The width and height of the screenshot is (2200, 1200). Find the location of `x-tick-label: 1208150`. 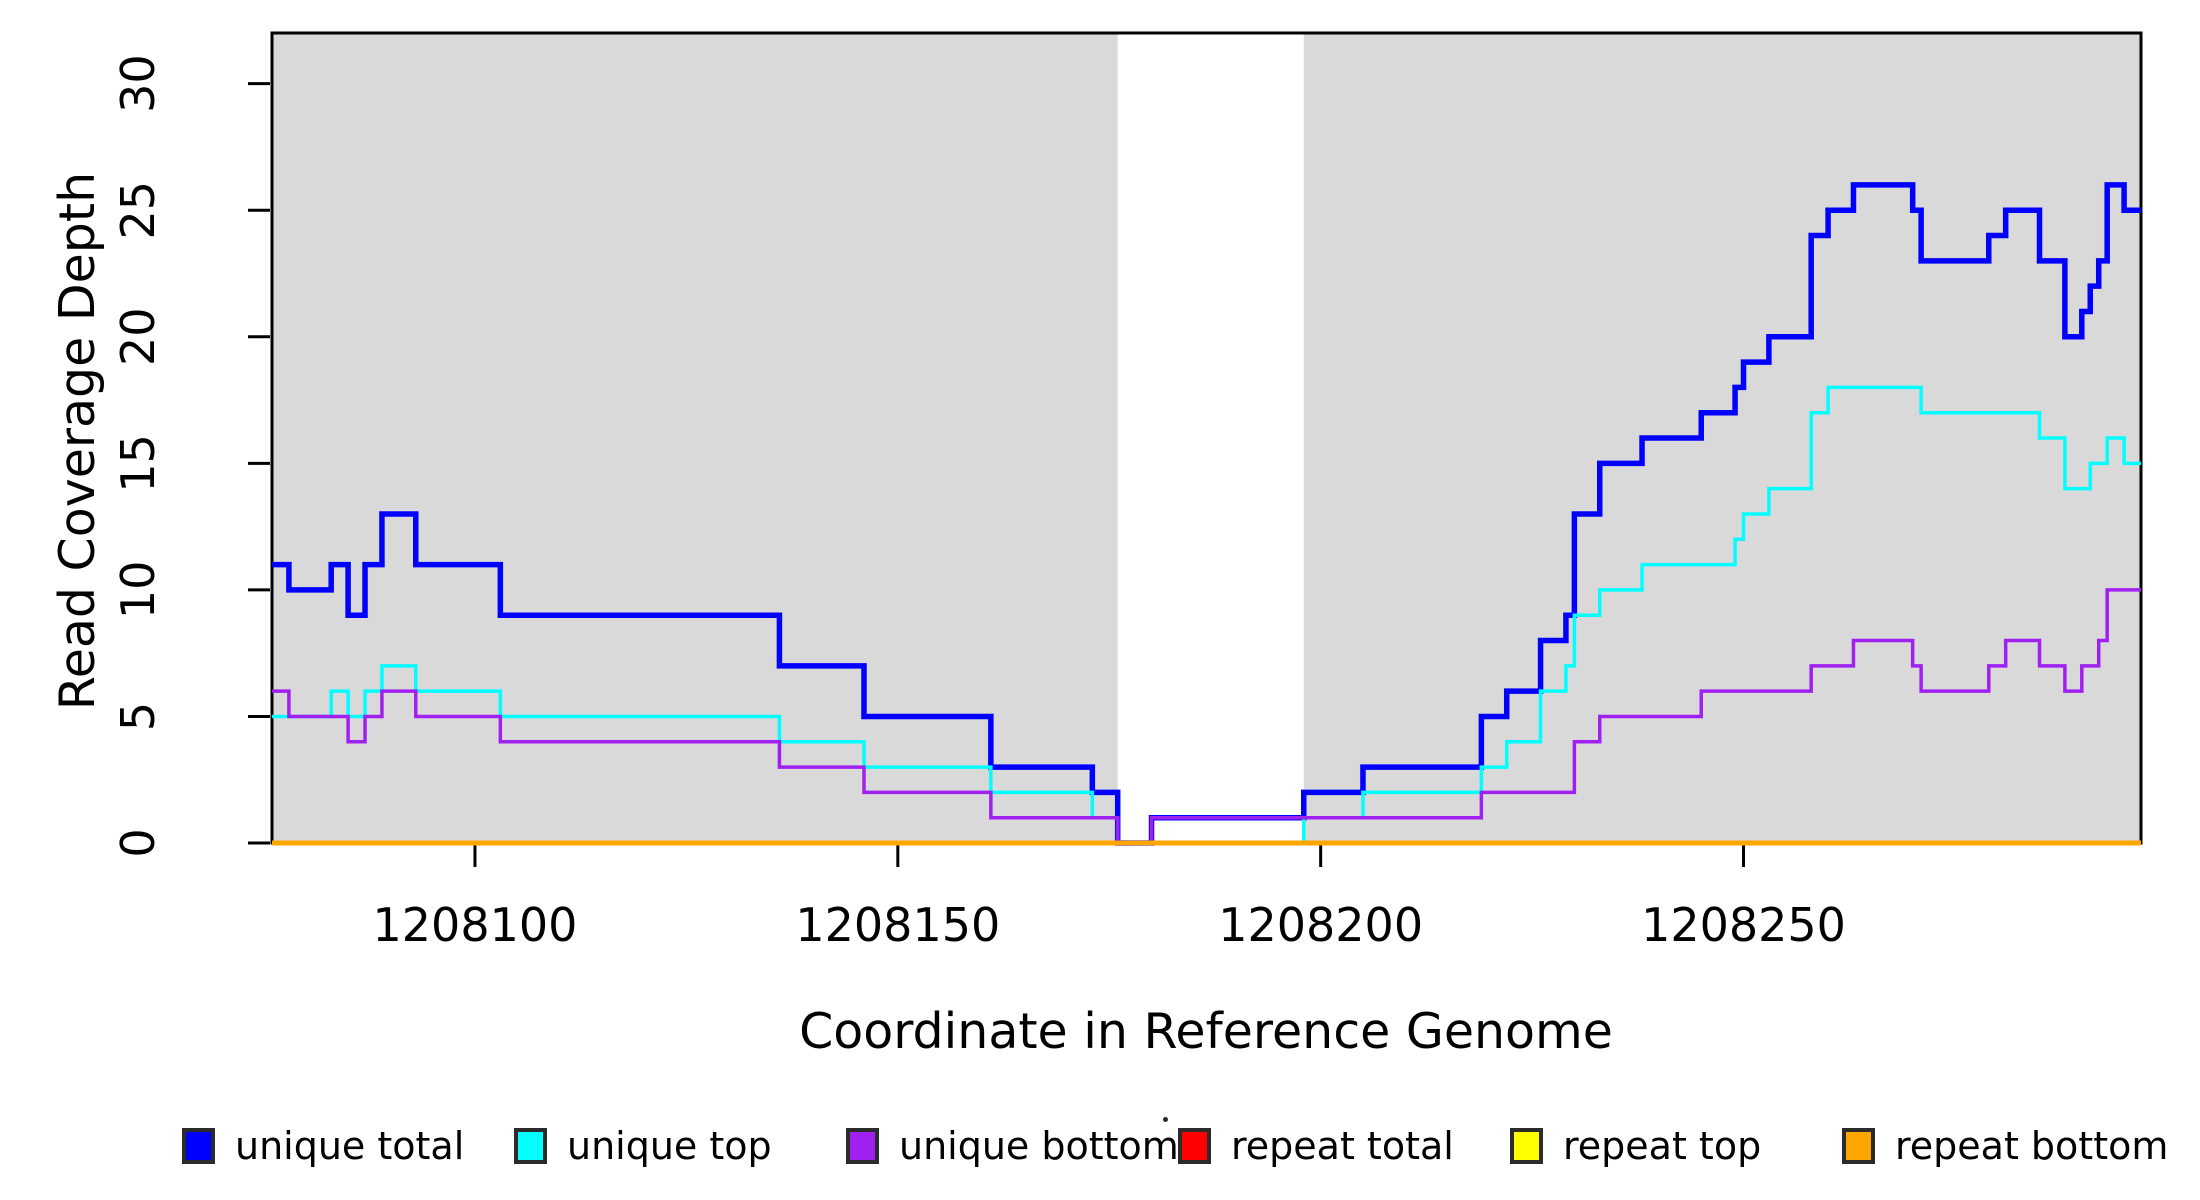

x-tick-label: 1208150 is located at coordinates (897, 925).